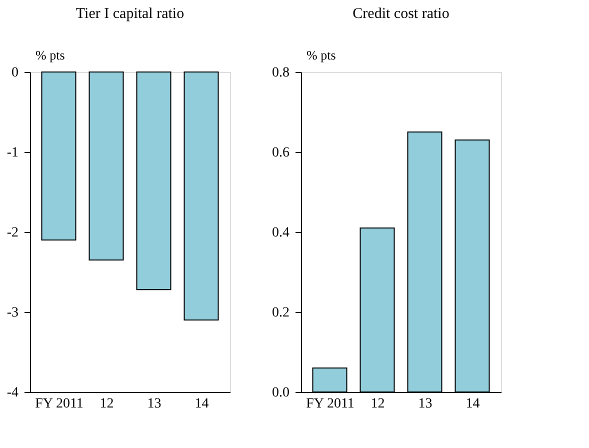  What do you see at coordinates (15, 73) in the screenshot?
I see `y-tick-label: 0` at bounding box center [15, 73].